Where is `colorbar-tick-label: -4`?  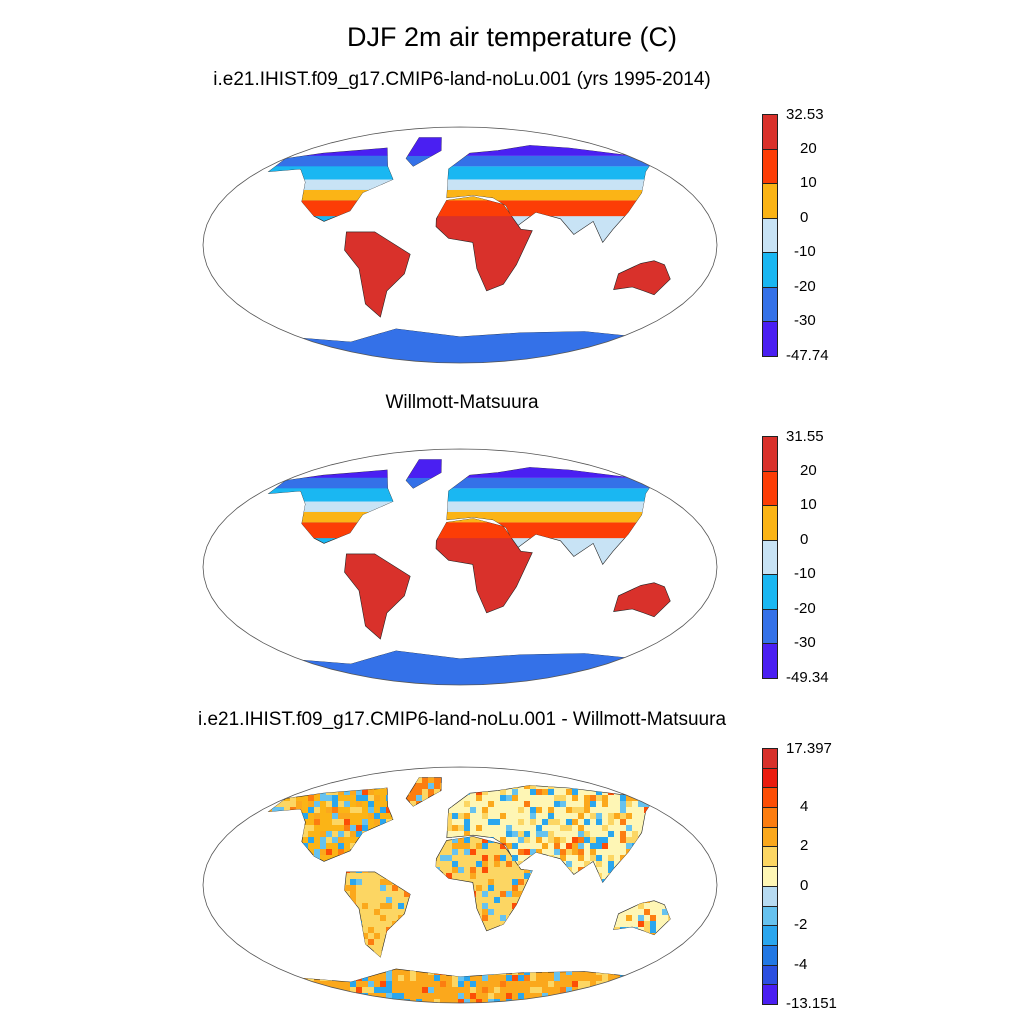
colorbar-tick-label: -4 is located at coordinates (801, 964).